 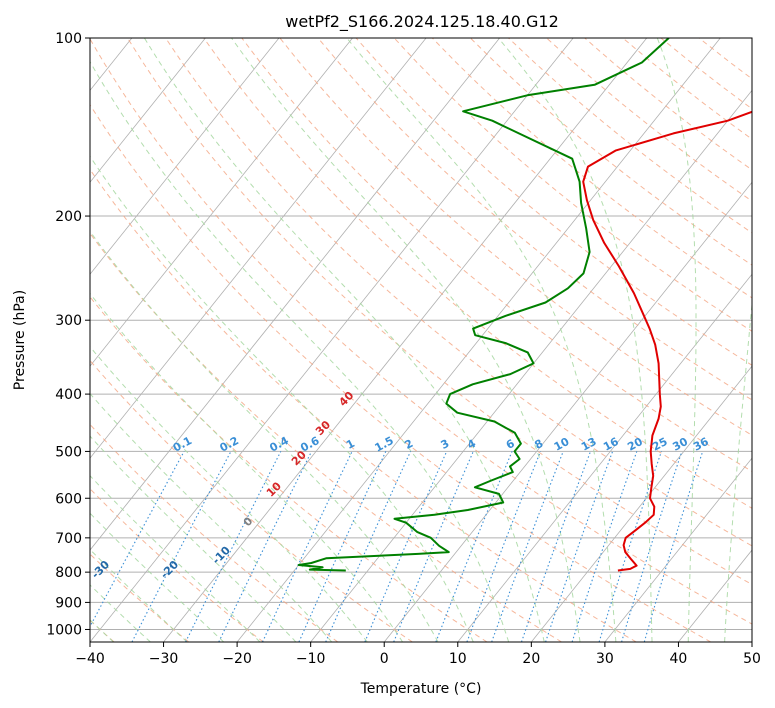 I want to click on mixing-ratio-label: 13, so click(x=589, y=444).